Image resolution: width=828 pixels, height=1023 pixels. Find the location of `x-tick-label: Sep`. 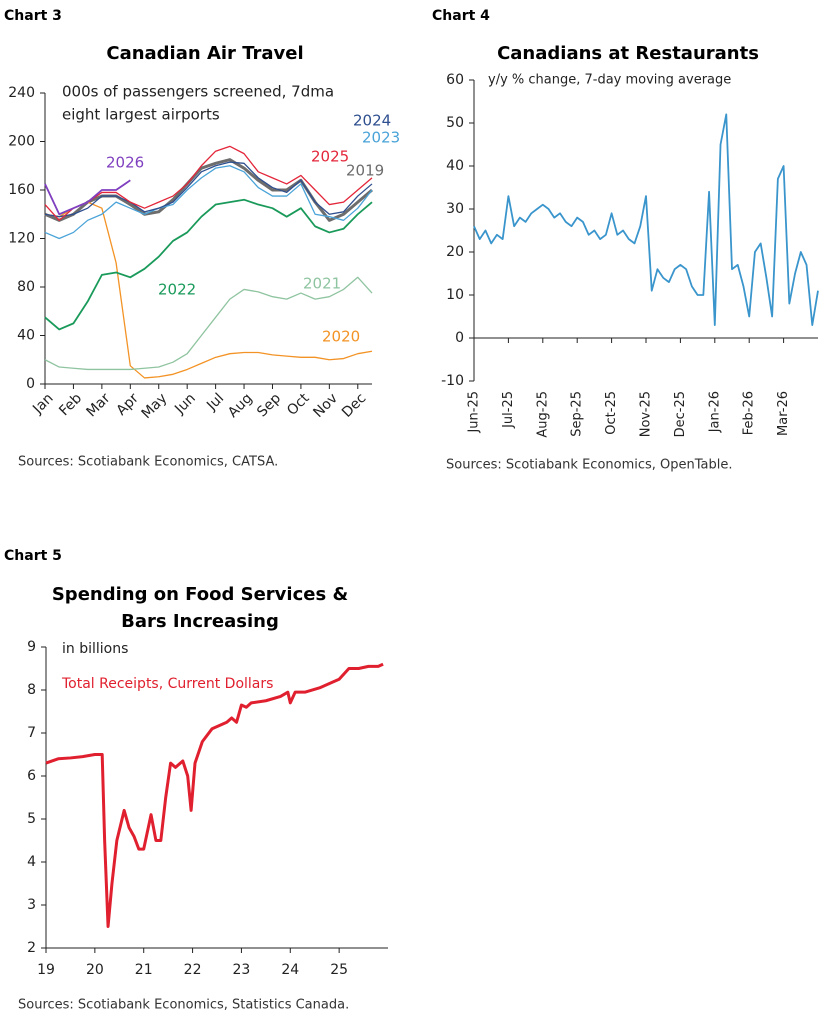

x-tick-label: Sep is located at coordinates (269, 405).